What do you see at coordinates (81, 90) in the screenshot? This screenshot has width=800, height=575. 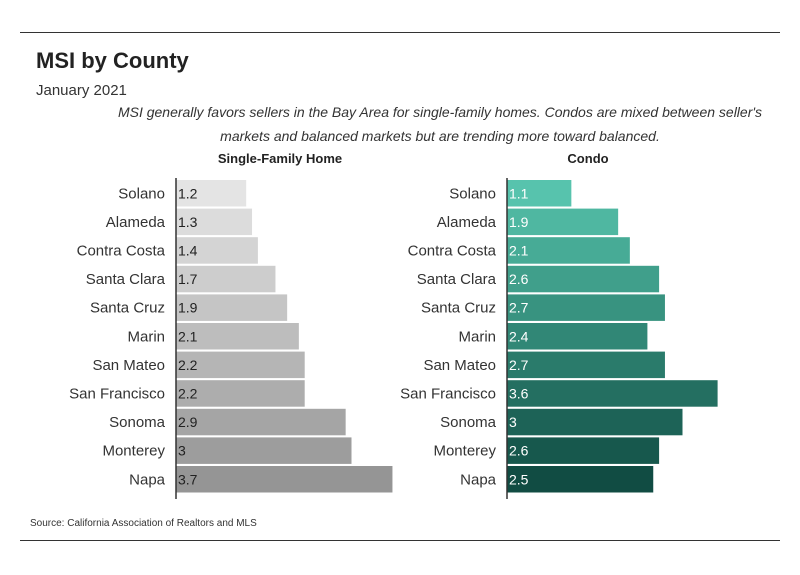 I see `chart-subtitle: January 2021` at bounding box center [81, 90].